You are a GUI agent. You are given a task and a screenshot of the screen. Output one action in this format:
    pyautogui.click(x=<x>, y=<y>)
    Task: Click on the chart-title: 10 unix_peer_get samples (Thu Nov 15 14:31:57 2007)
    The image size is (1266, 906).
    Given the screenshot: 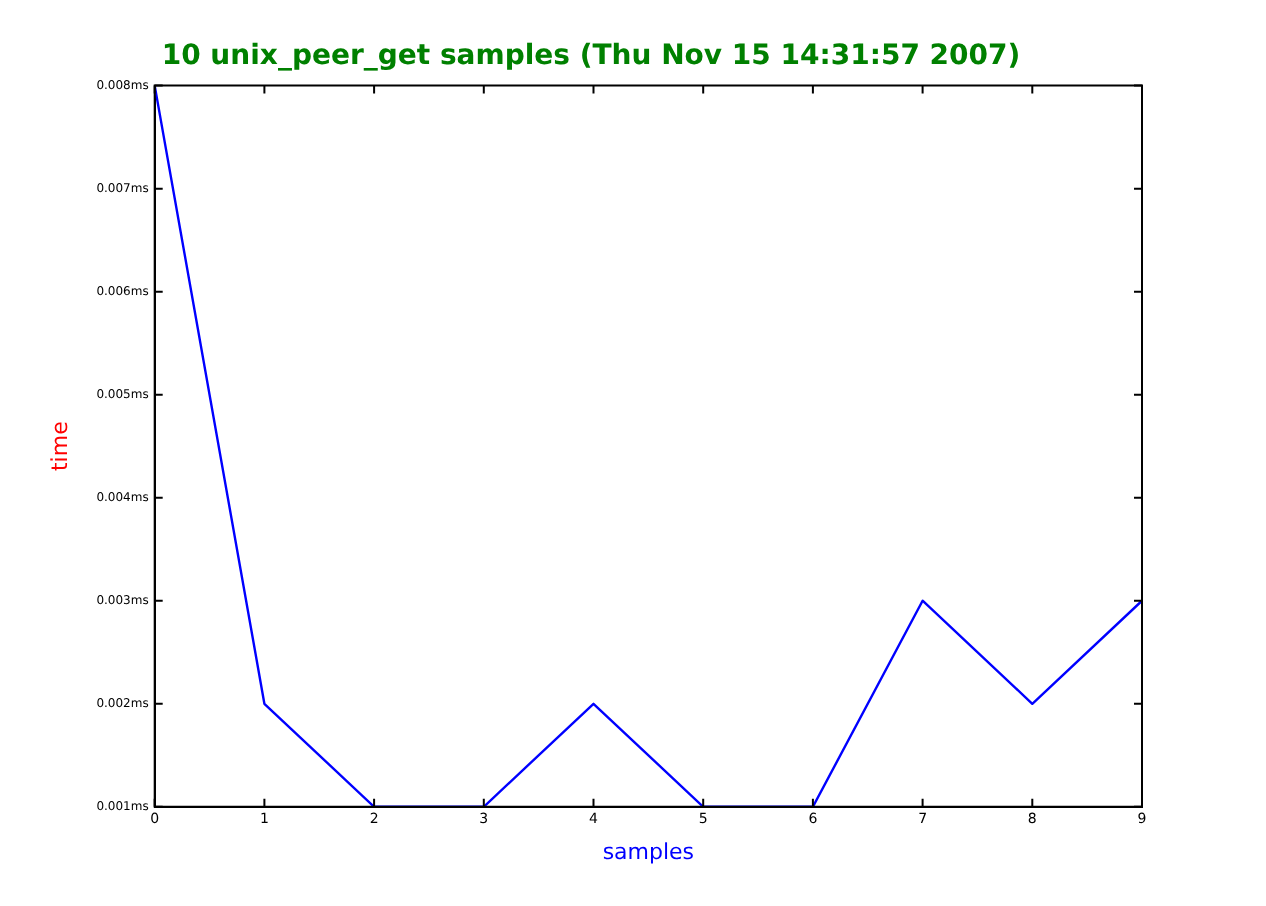 What is the action you would take?
    pyautogui.click(x=591, y=56)
    